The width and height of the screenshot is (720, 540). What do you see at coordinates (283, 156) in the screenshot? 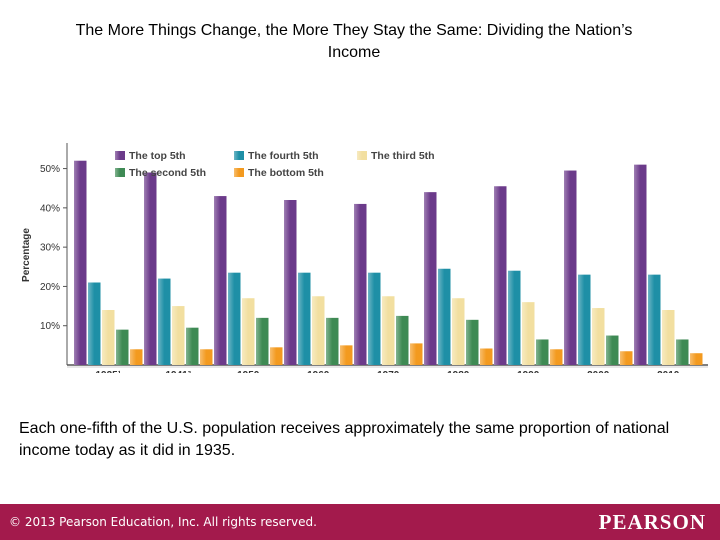
I see `legend-label-fourth: The fourth 5th` at bounding box center [283, 156].